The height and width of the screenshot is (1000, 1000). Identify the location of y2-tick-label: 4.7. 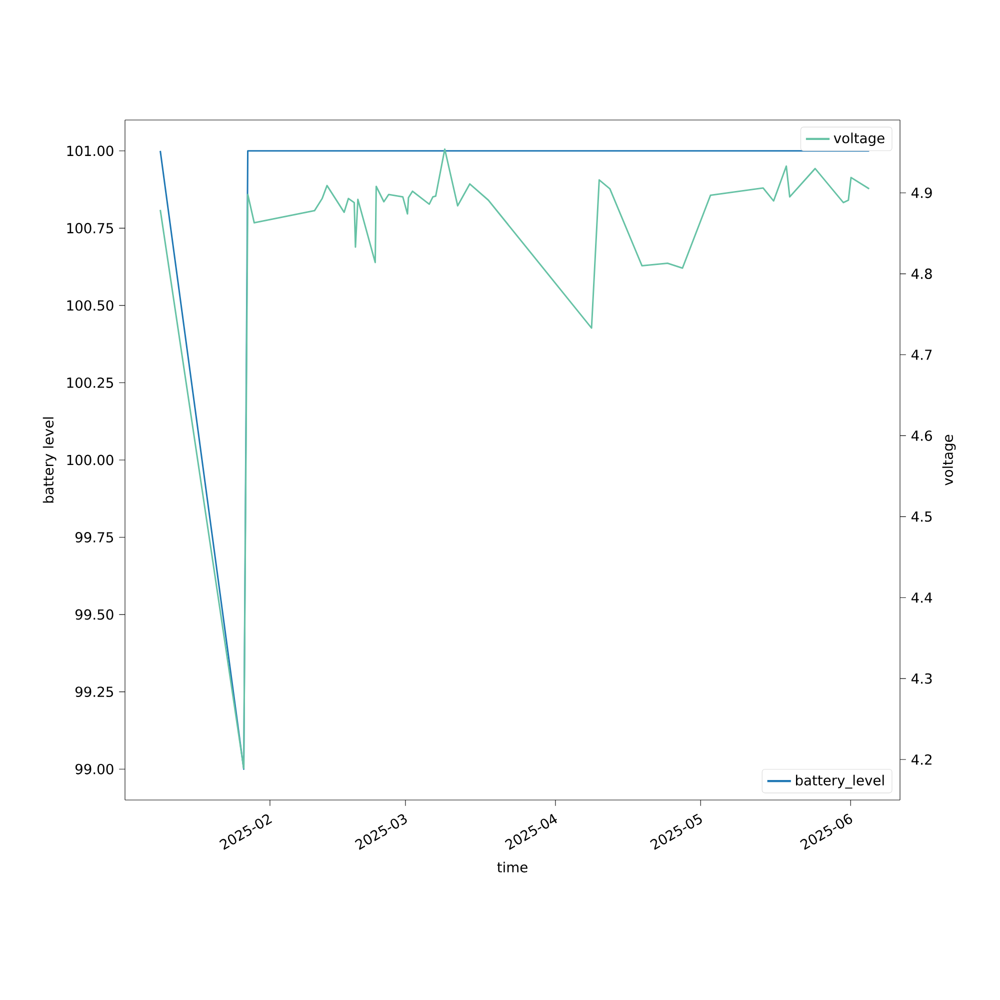
(921, 355).